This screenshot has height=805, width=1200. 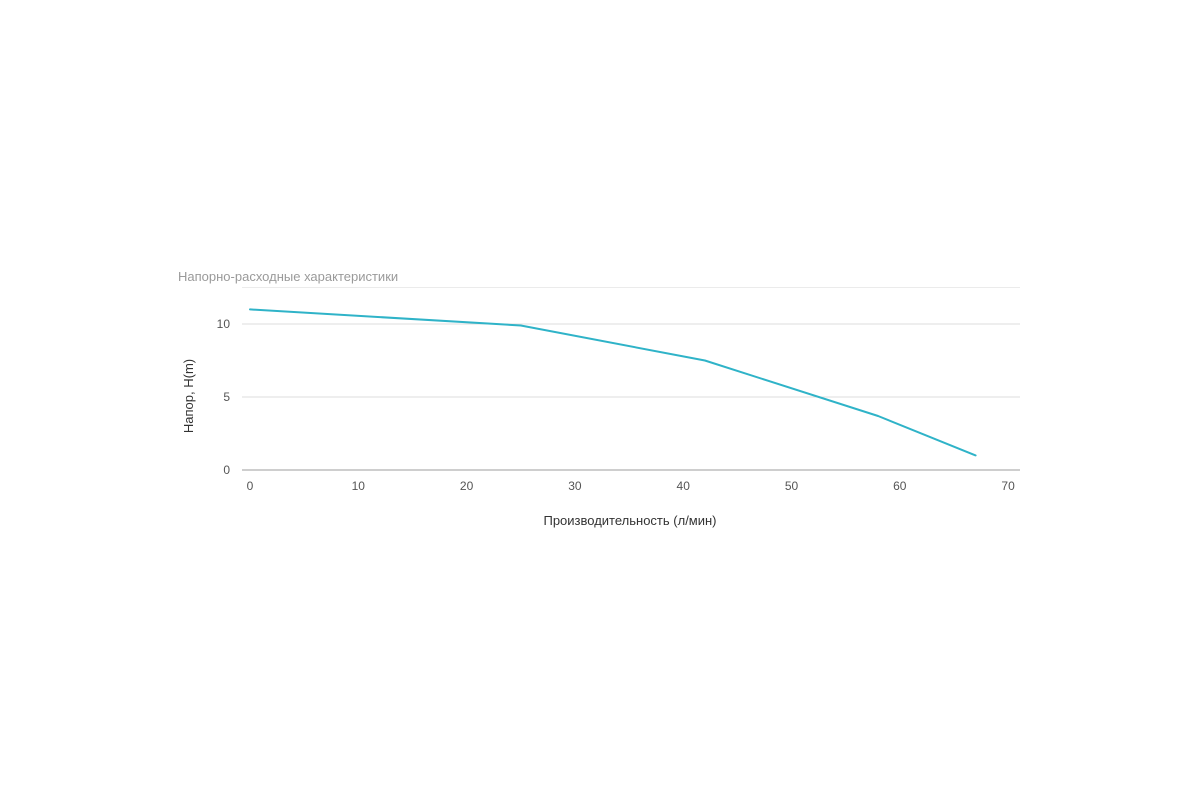 What do you see at coordinates (684, 486) in the screenshot?
I see `x-tick-label-40: 40` at bounding box center [684, 486].